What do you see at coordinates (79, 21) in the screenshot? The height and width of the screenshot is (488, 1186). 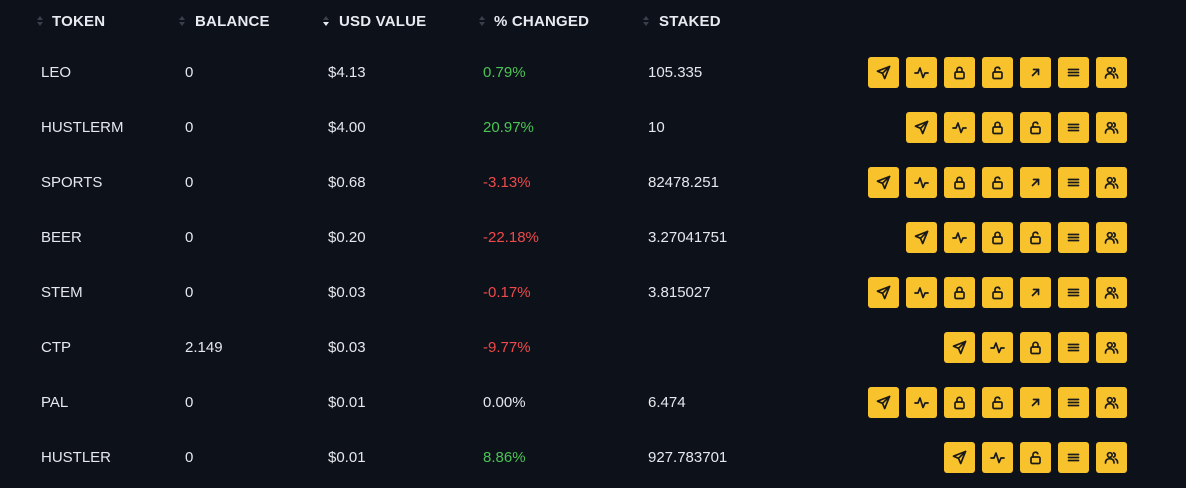 I see `column-header-token: TOKEN` at bounding box center [79, 21].